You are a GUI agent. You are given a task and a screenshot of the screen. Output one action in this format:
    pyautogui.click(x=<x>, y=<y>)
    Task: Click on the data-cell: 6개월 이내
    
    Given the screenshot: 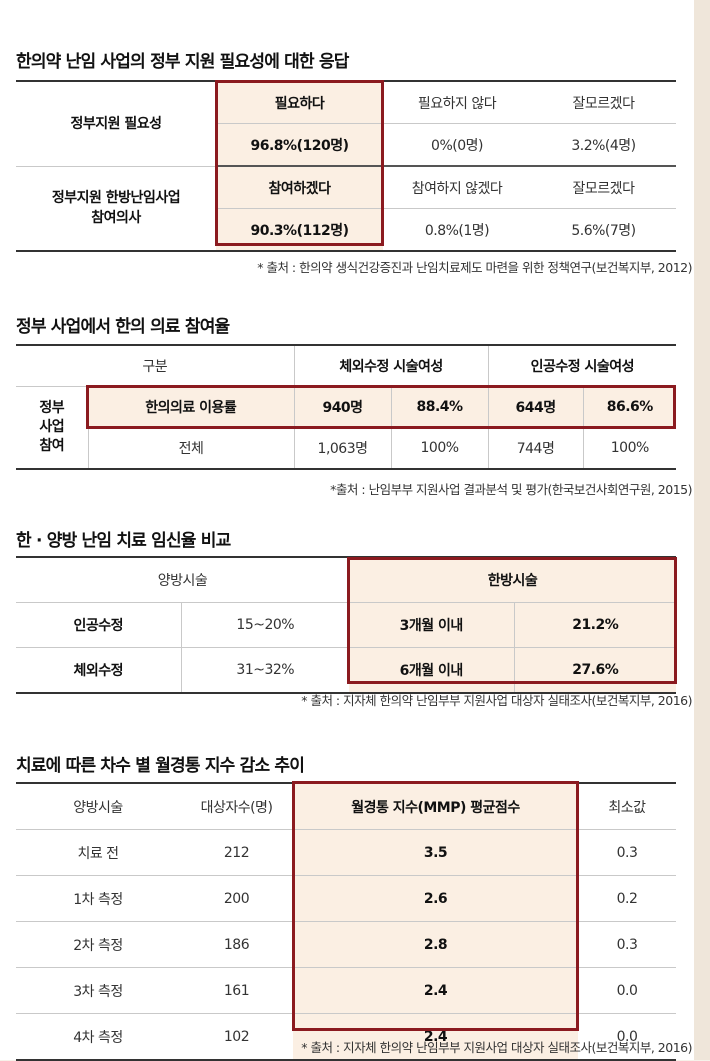 What is the action you would take?
    pyautogui.click(x=431, y=670)
    